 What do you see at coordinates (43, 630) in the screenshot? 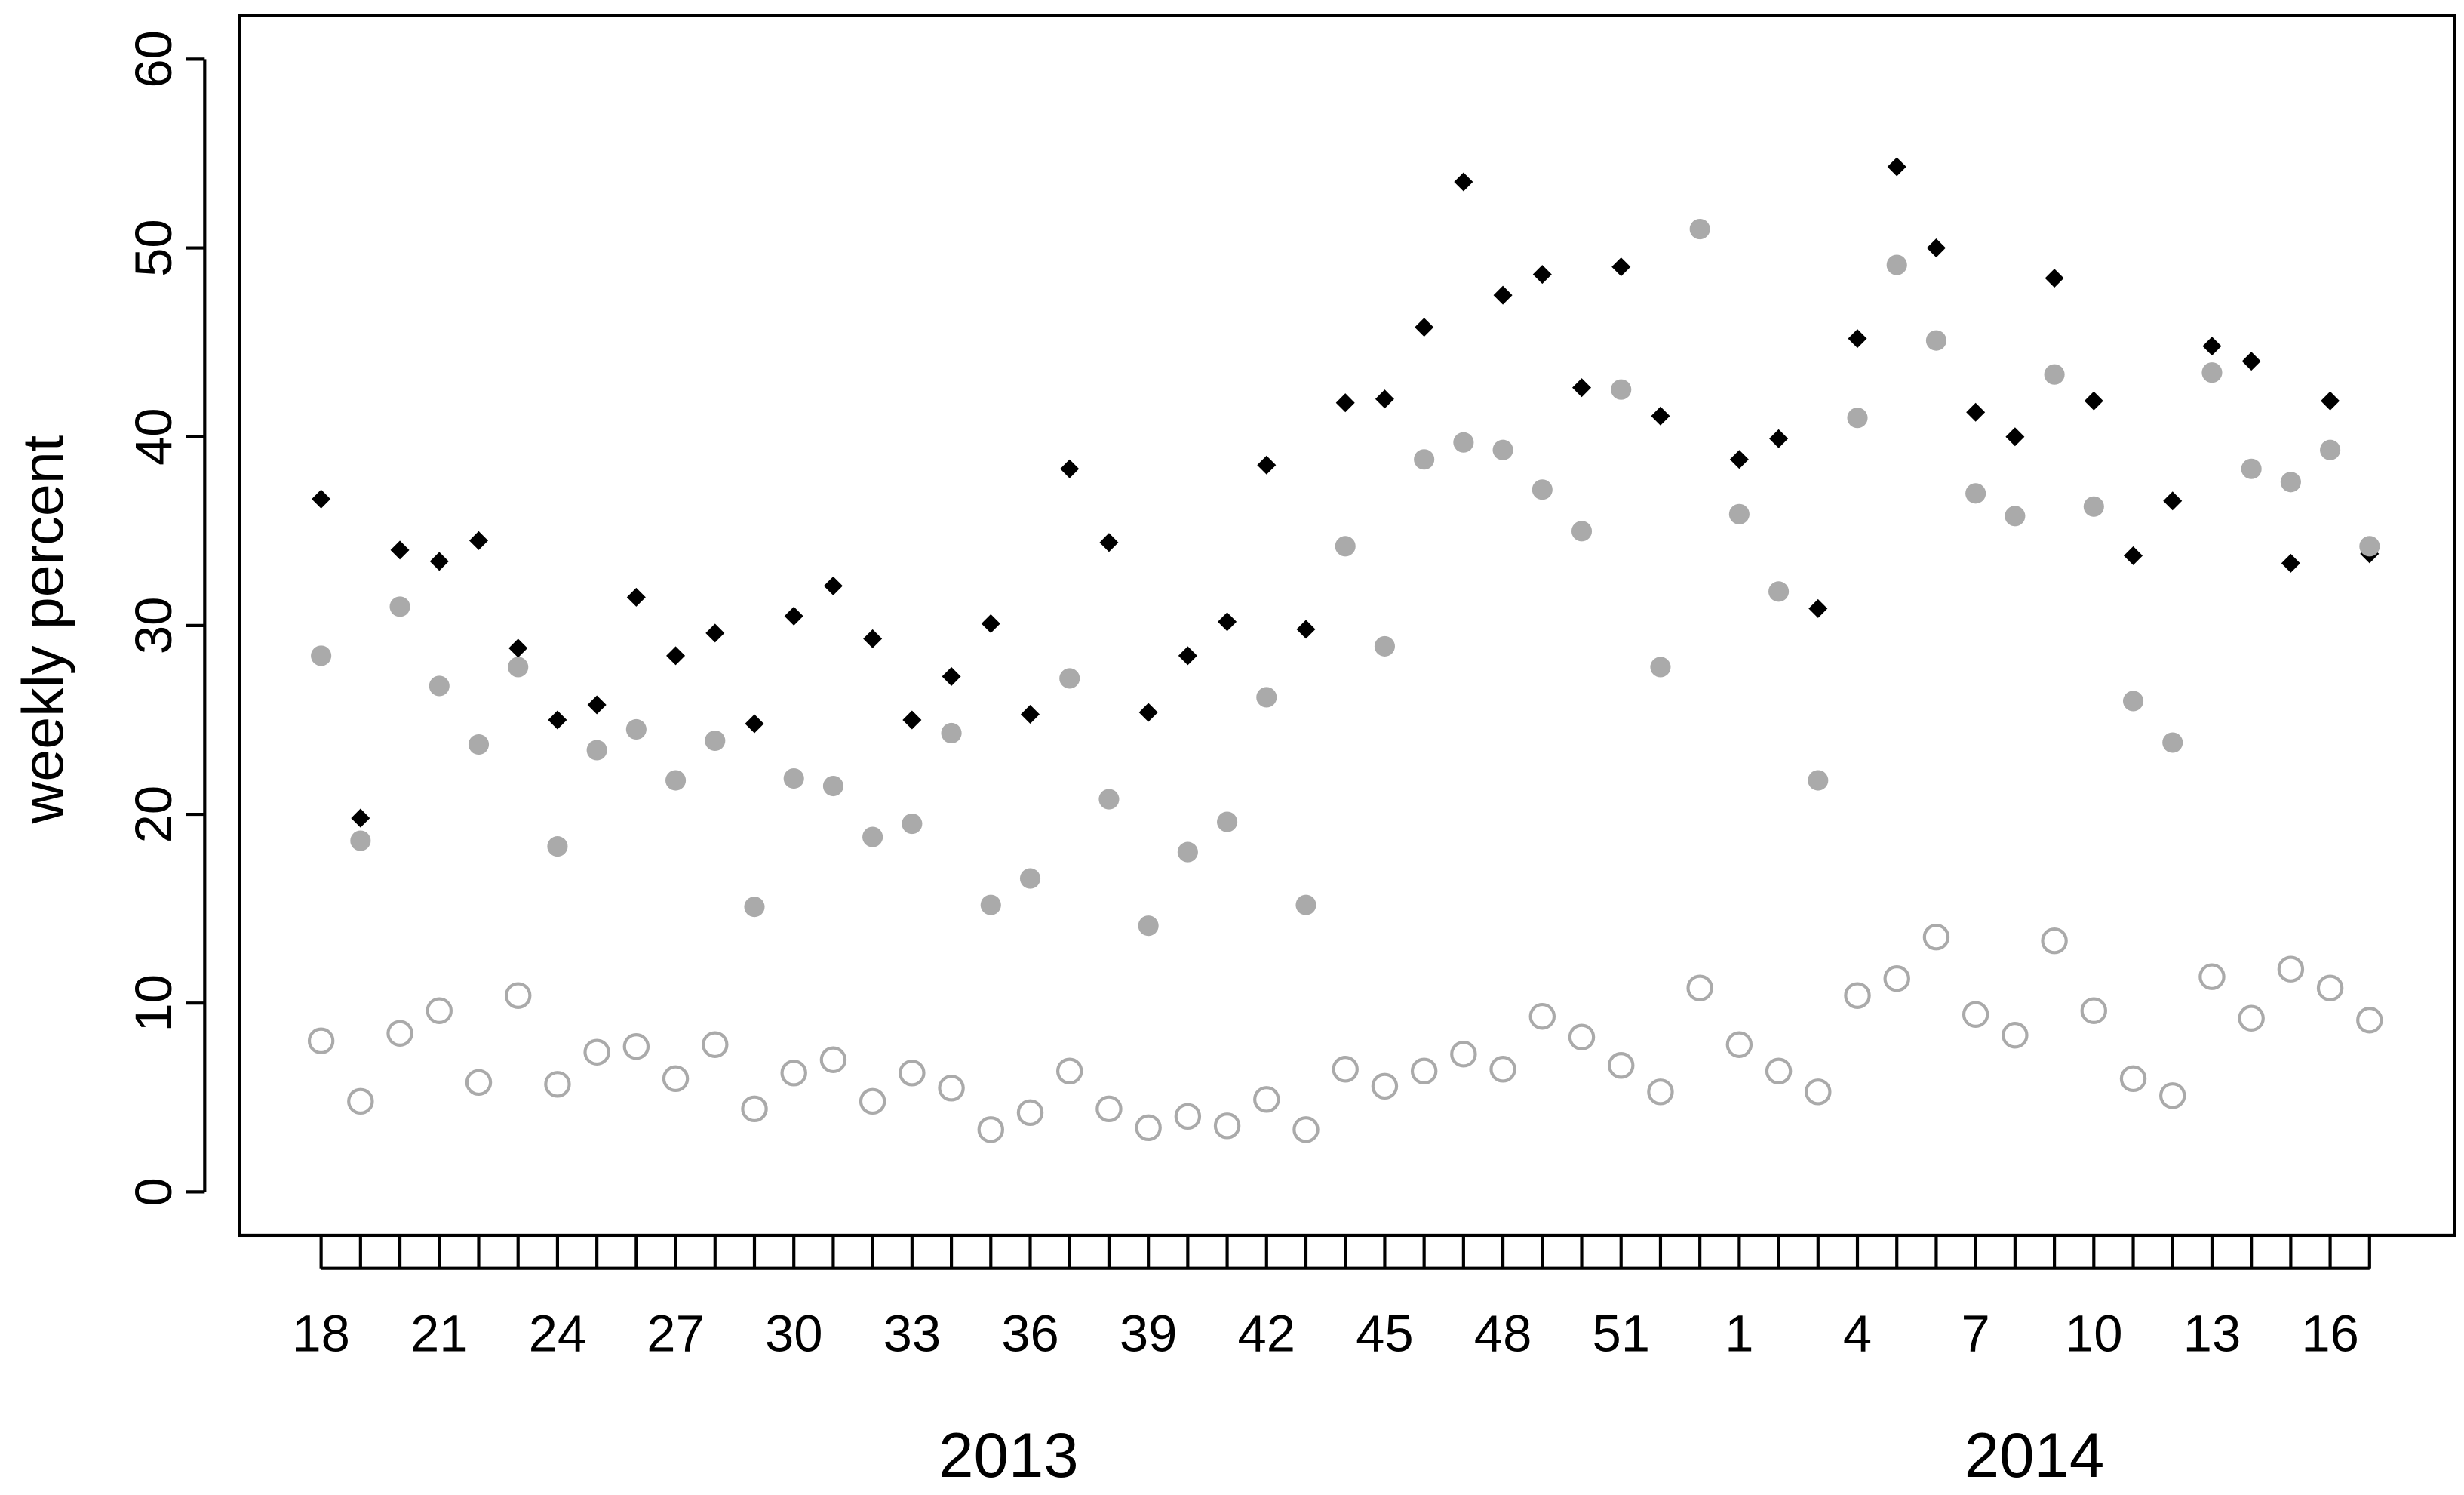
I see `y-axis-label: weekly percent` at bounding box center [43, 630].